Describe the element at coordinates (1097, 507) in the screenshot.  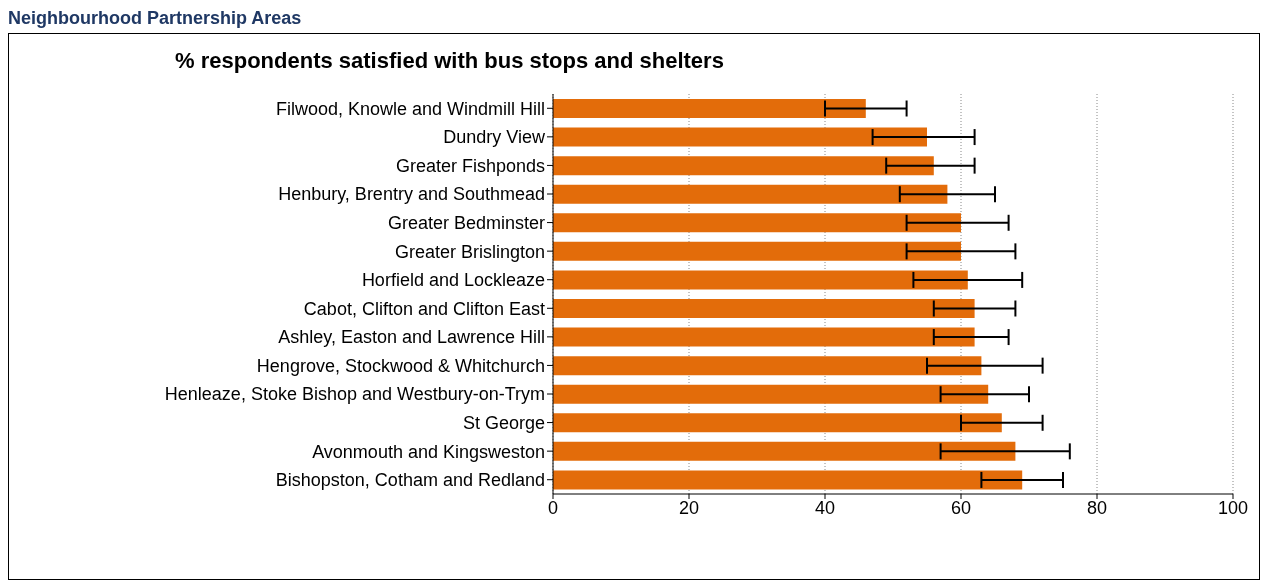
I see `x-tick-label: 80` at that location.